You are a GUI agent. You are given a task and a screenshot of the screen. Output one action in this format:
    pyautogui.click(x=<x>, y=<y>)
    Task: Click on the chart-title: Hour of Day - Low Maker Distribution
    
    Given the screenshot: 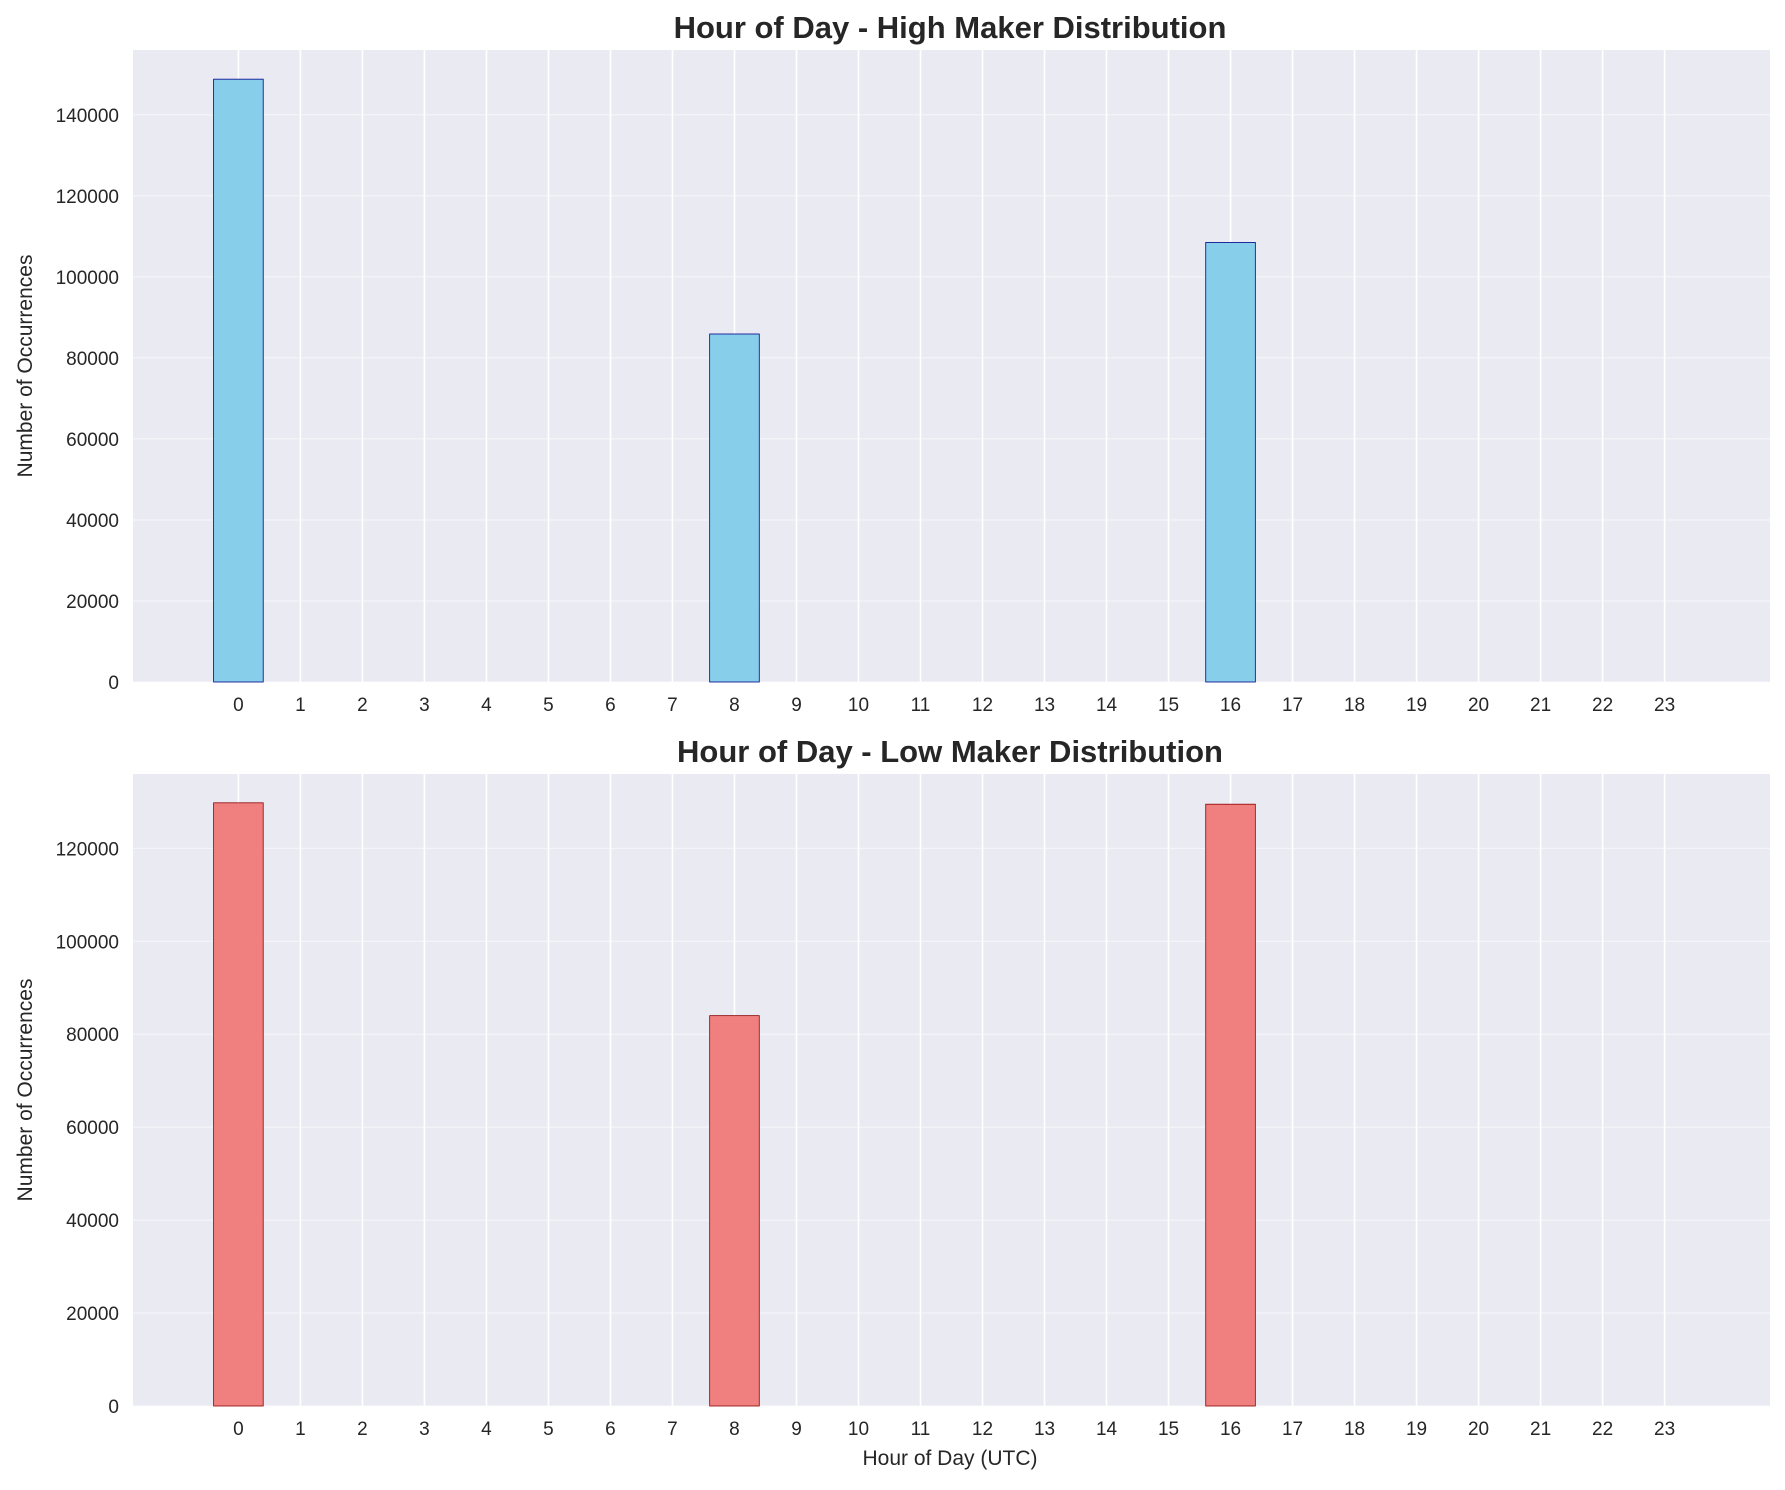 What is the action you would take?
    pyautogui.click(x=950, y=751)
    